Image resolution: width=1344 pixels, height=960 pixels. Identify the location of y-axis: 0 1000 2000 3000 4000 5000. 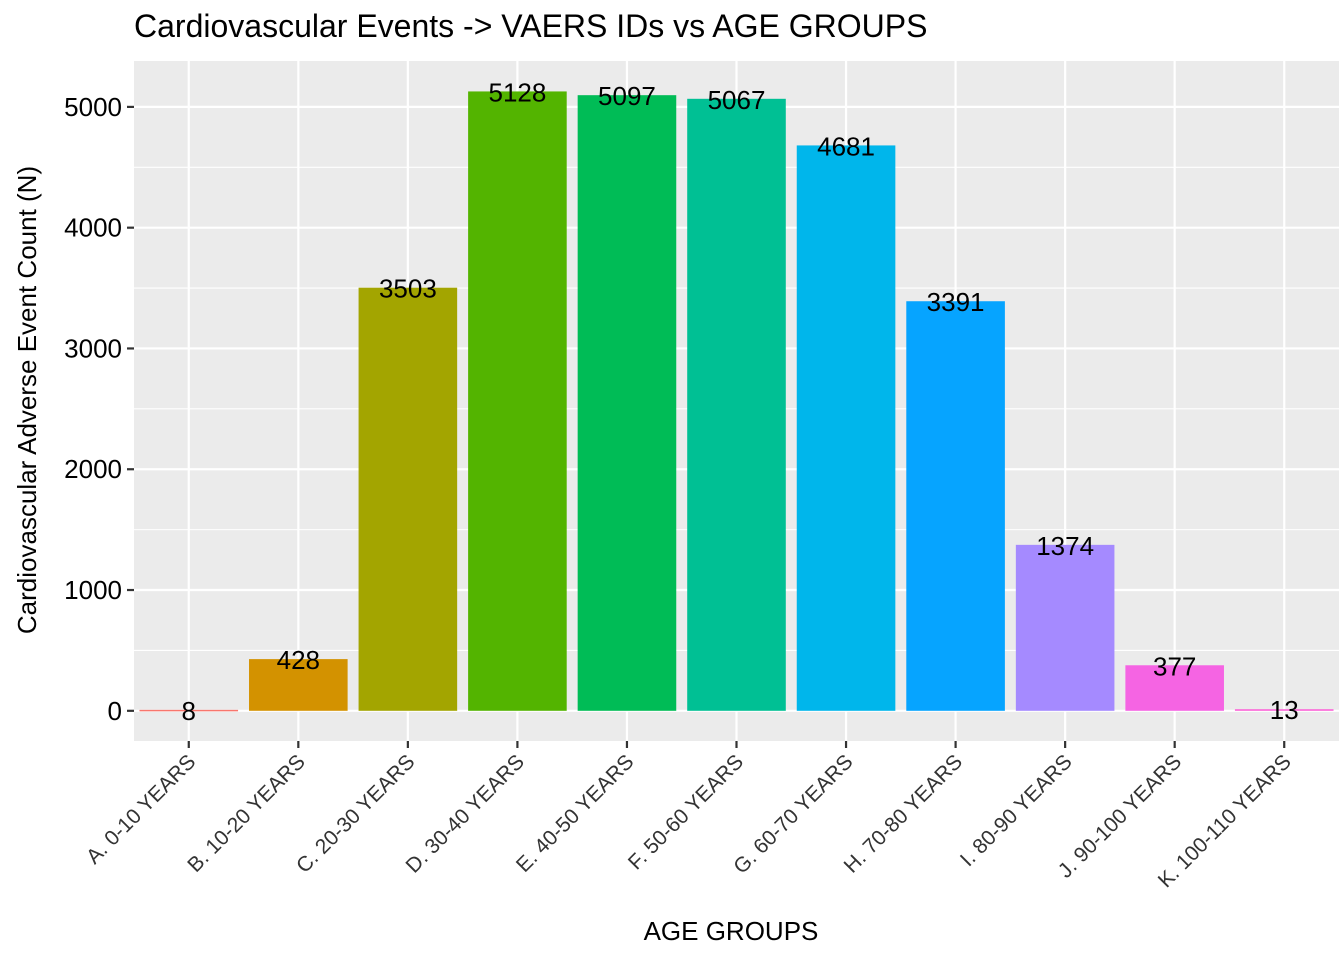
(99, 409).